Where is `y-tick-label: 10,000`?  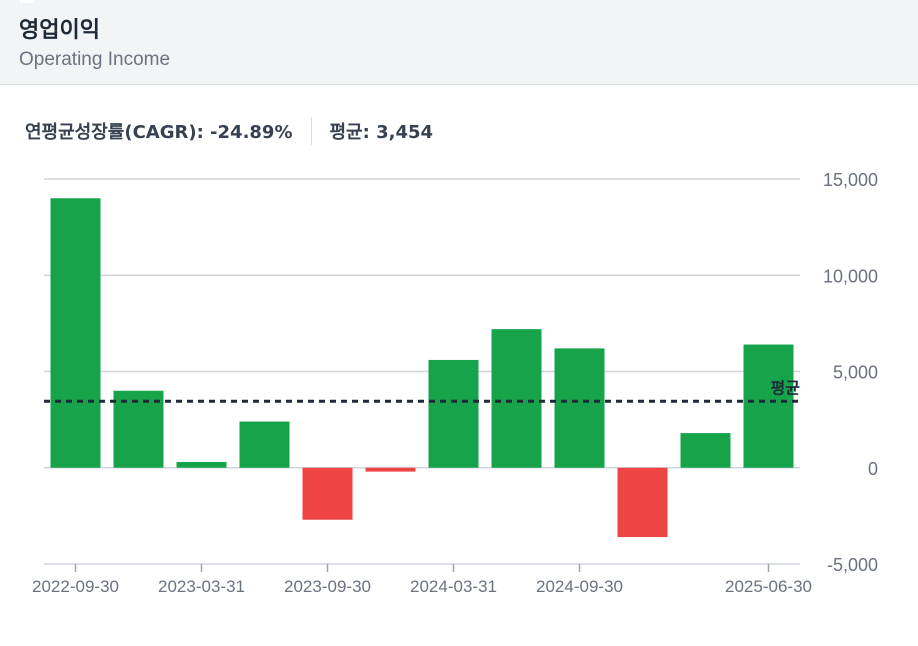 y-tick-label: 10,000 is located at coordinates (850, 276).